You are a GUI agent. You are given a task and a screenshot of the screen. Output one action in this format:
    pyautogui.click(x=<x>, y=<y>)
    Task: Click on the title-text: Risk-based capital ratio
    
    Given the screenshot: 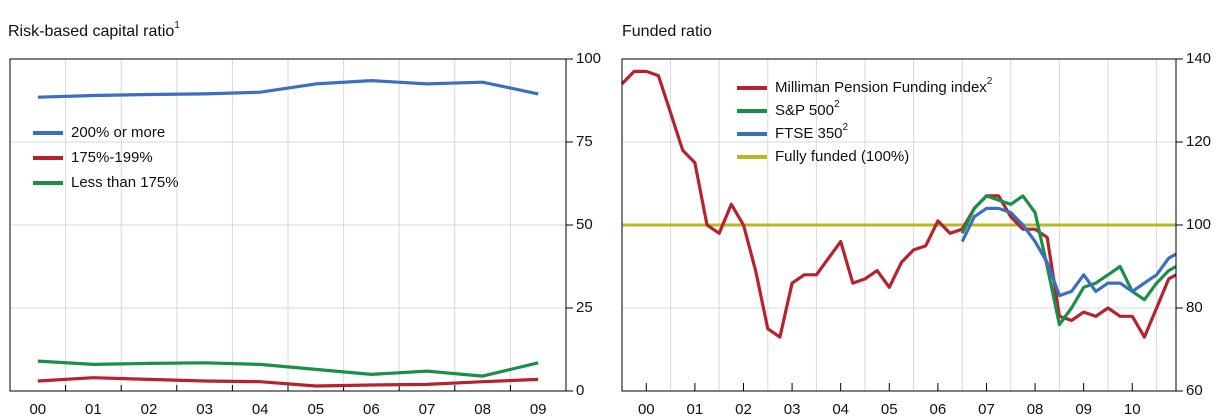 What is the action you would take?
    pyautogui.click(x=91, y=31)
    